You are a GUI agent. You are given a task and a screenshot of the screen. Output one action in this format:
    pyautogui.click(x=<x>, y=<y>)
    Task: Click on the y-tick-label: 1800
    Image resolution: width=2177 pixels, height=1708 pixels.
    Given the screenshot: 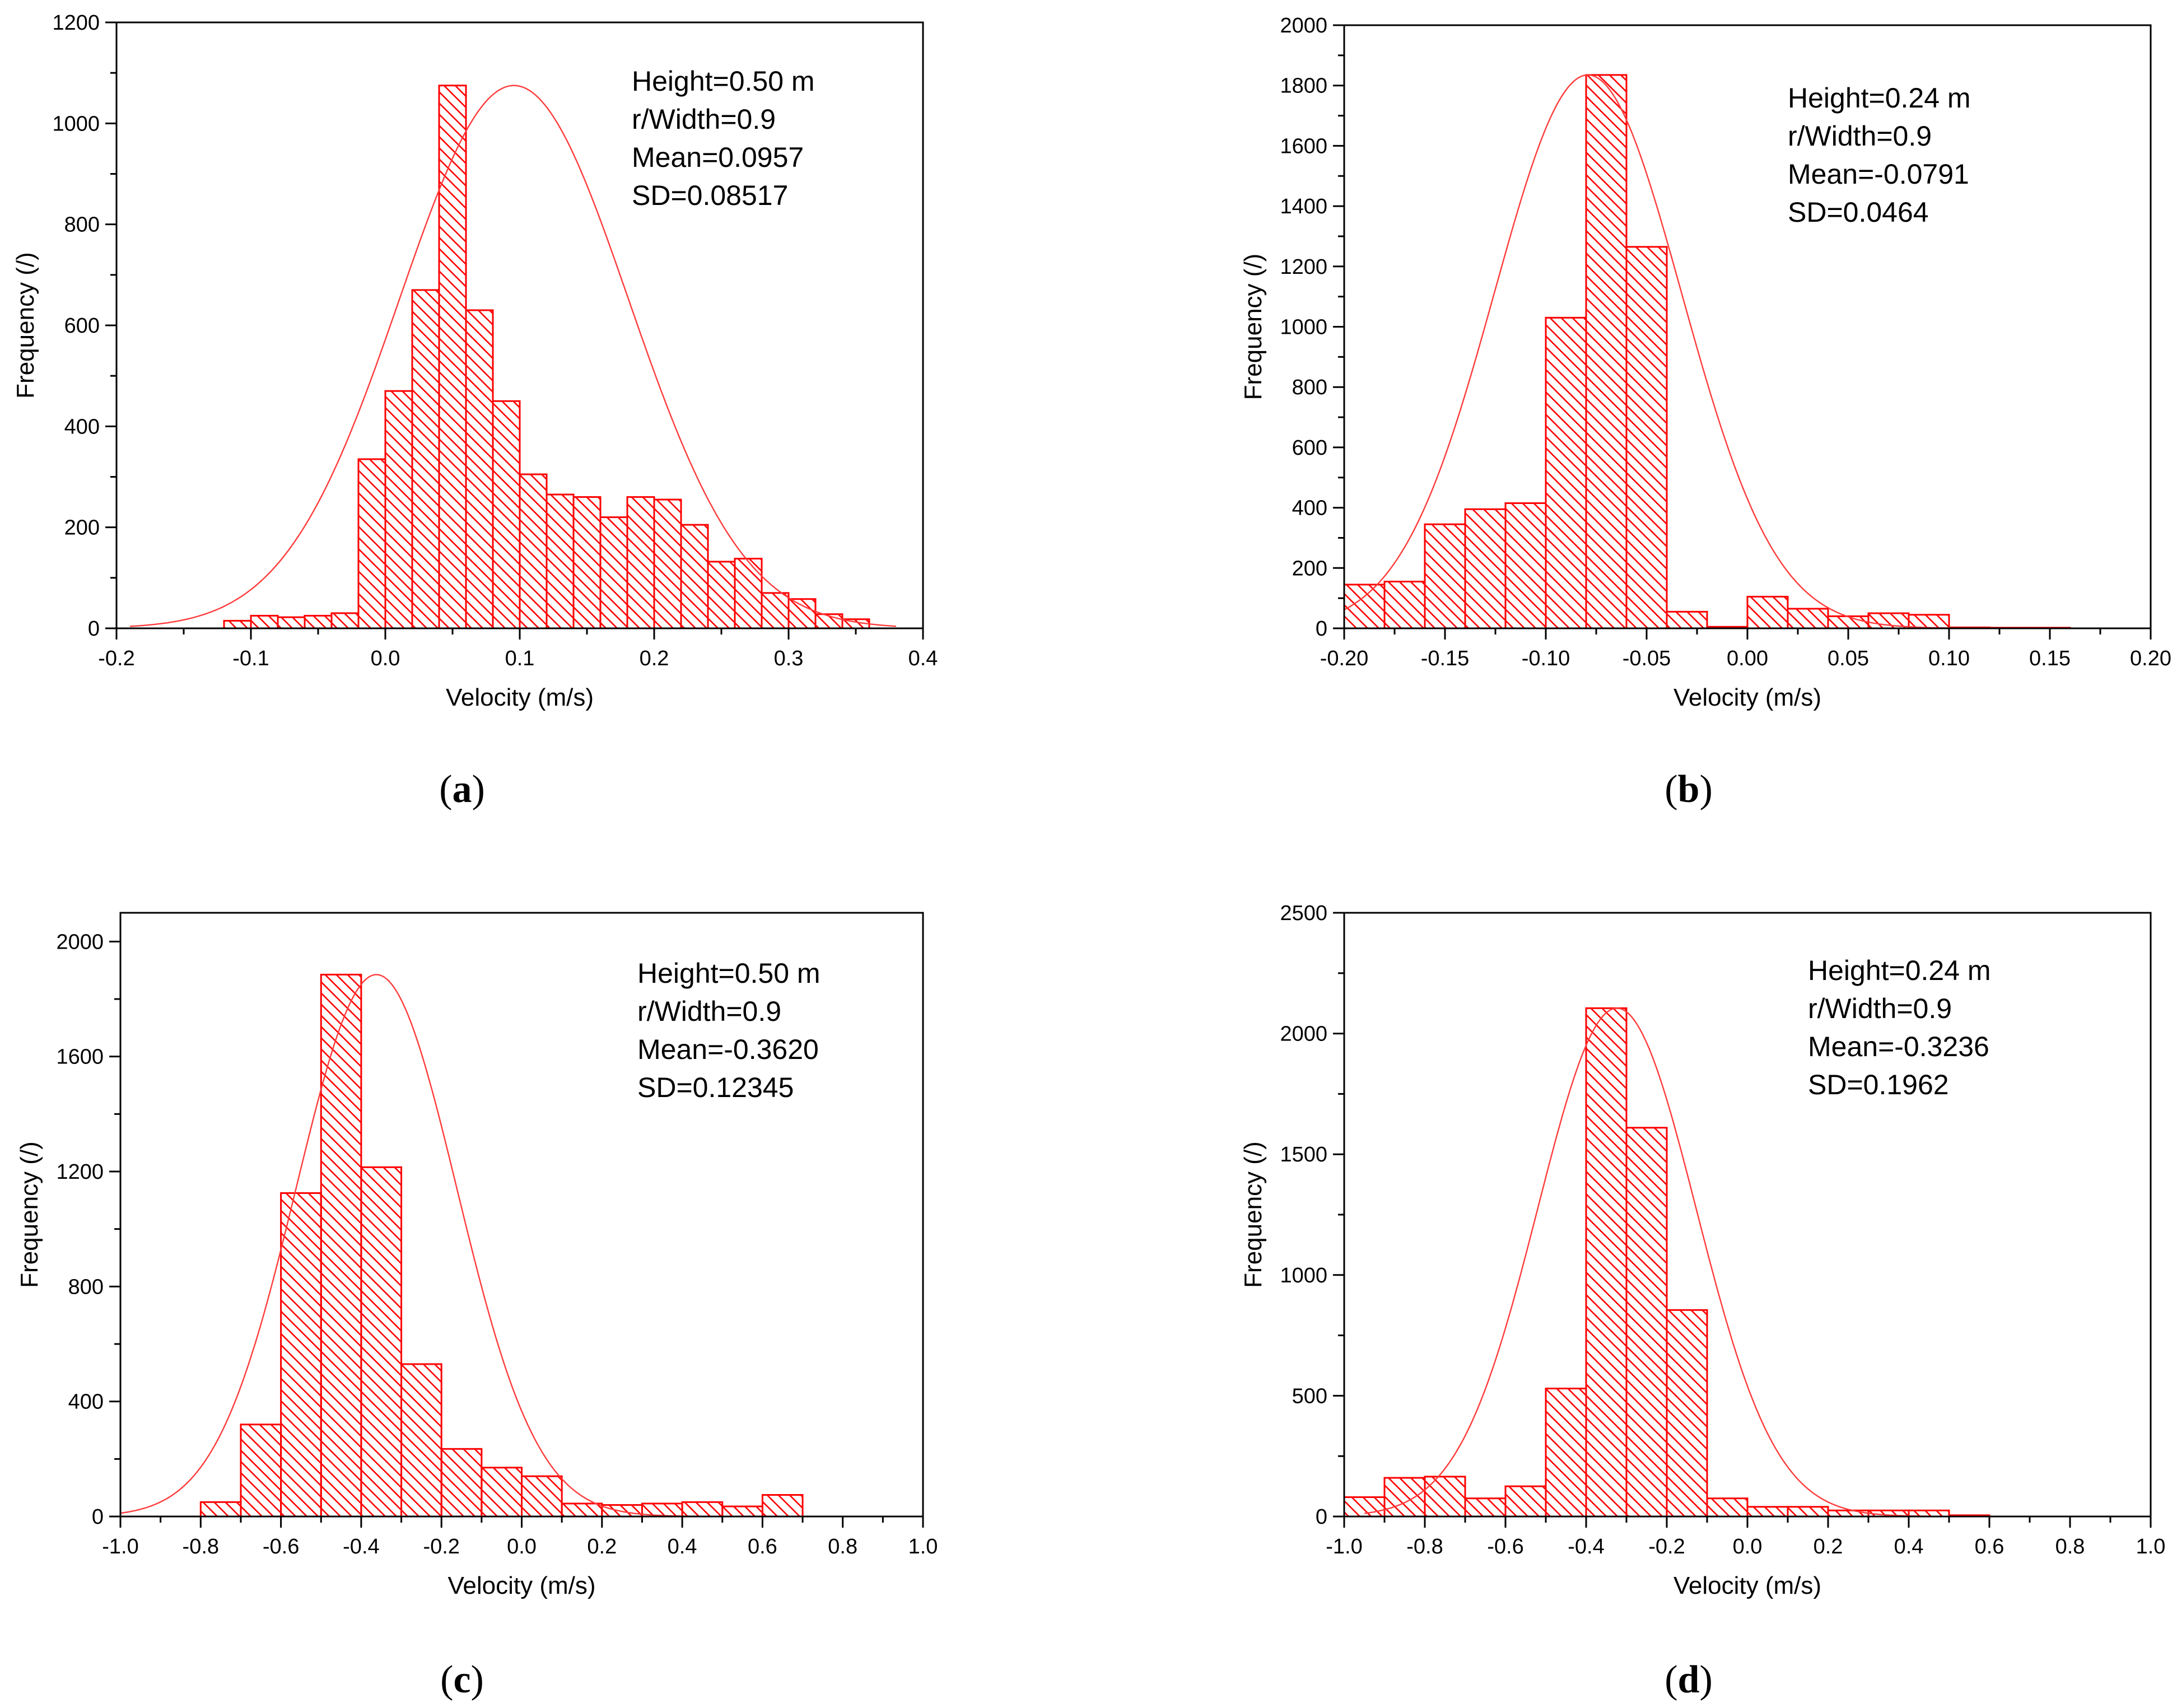 What is the action you would take?
    pyautogui.click(x=1303, y=86)
    